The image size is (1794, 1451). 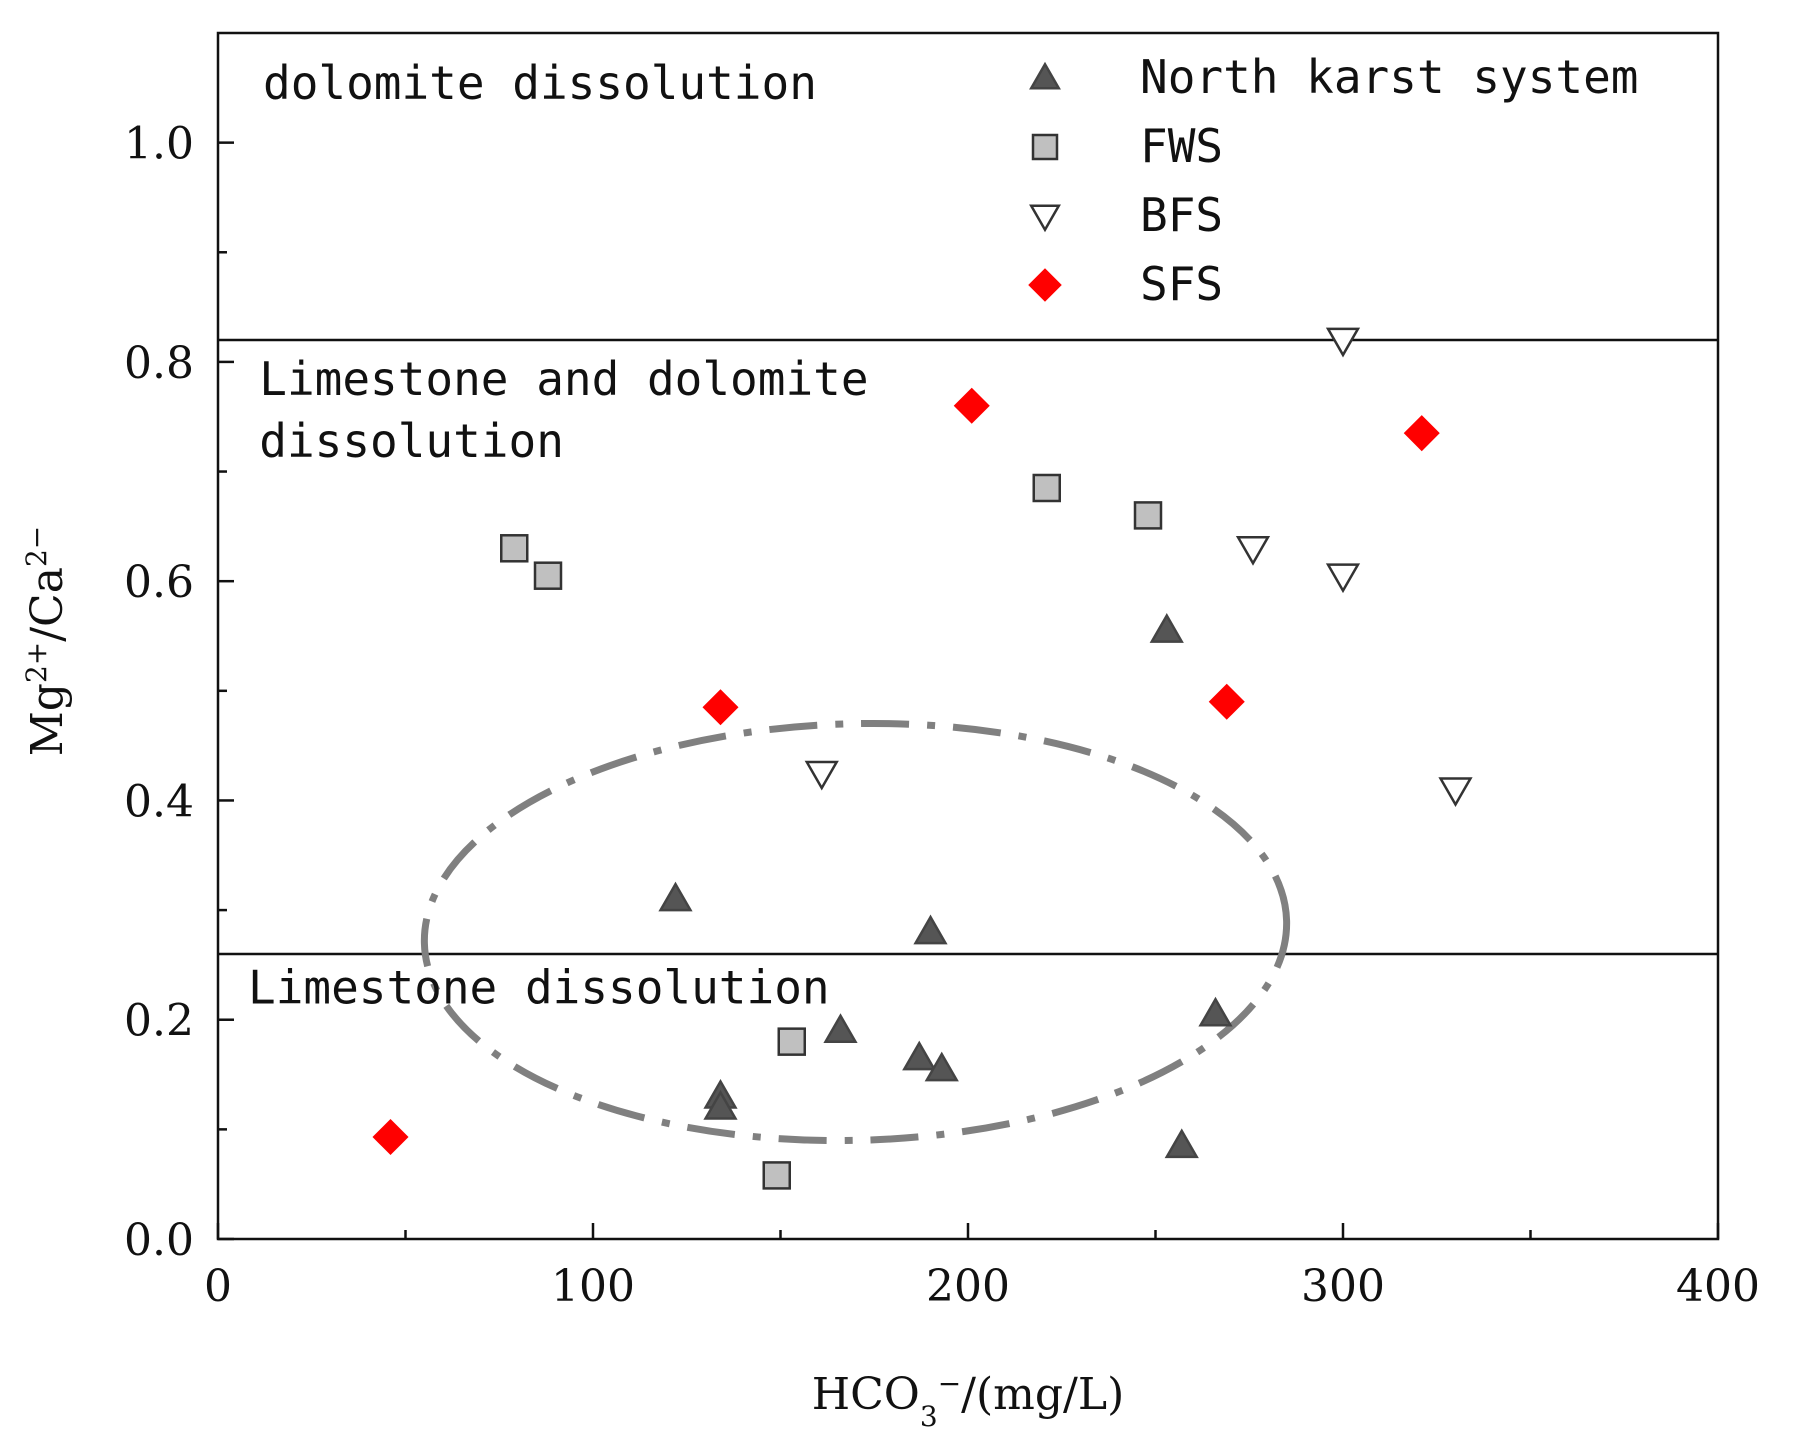 I want to click on x-title-sup: −, so click(x=949, y=1383).